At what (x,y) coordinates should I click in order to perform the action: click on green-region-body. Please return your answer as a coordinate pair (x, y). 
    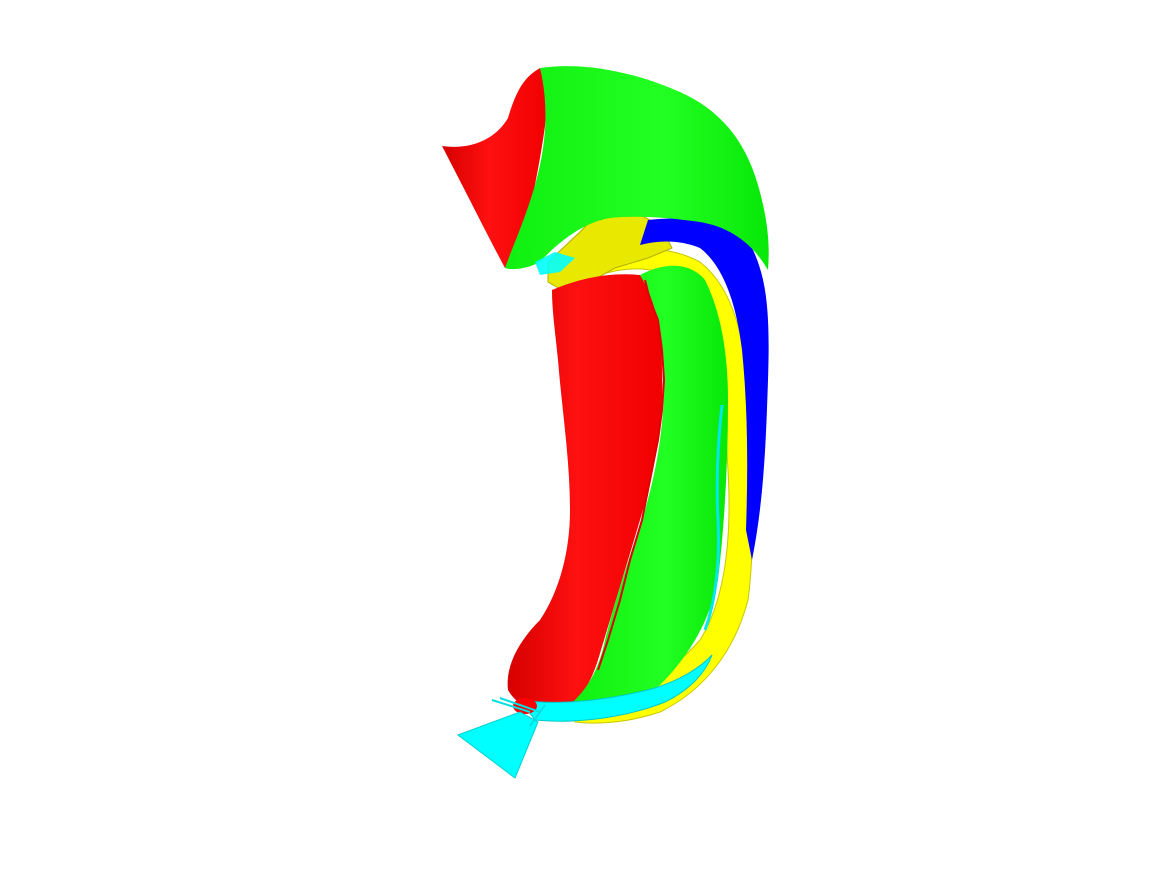
    Looking at the image, I should click on (649, 491).